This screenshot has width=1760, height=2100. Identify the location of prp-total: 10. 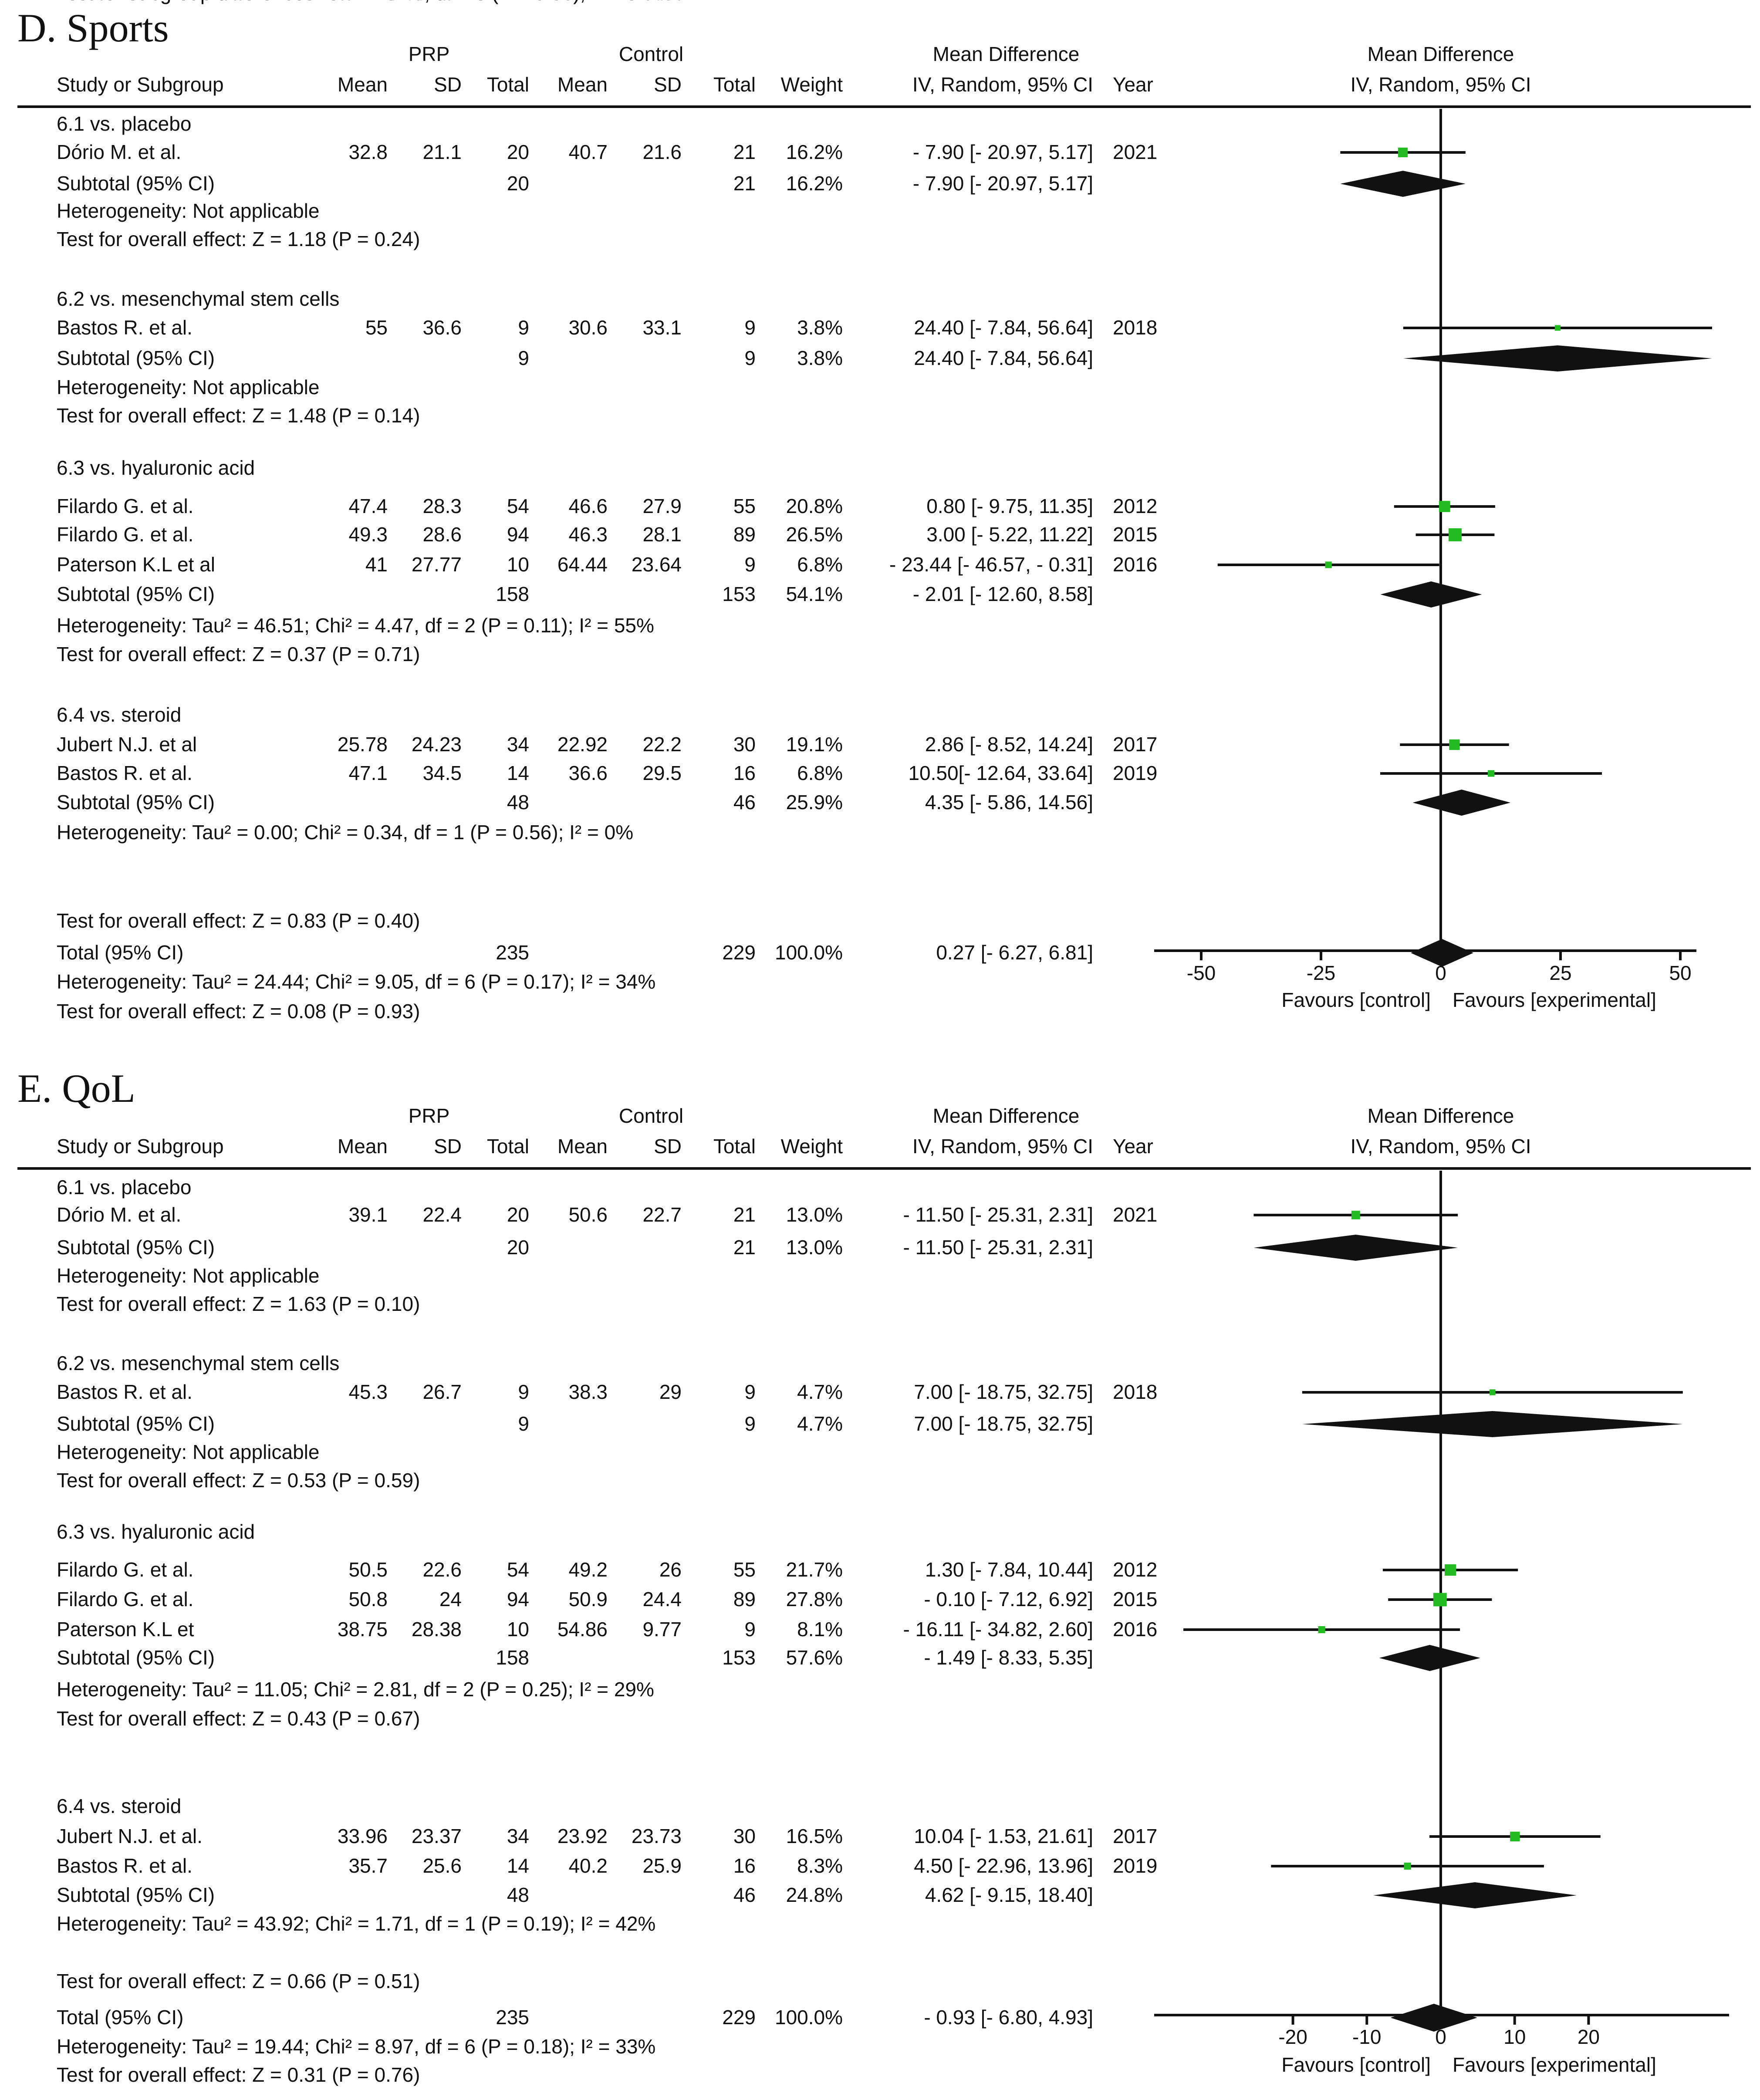
(518, 1629).